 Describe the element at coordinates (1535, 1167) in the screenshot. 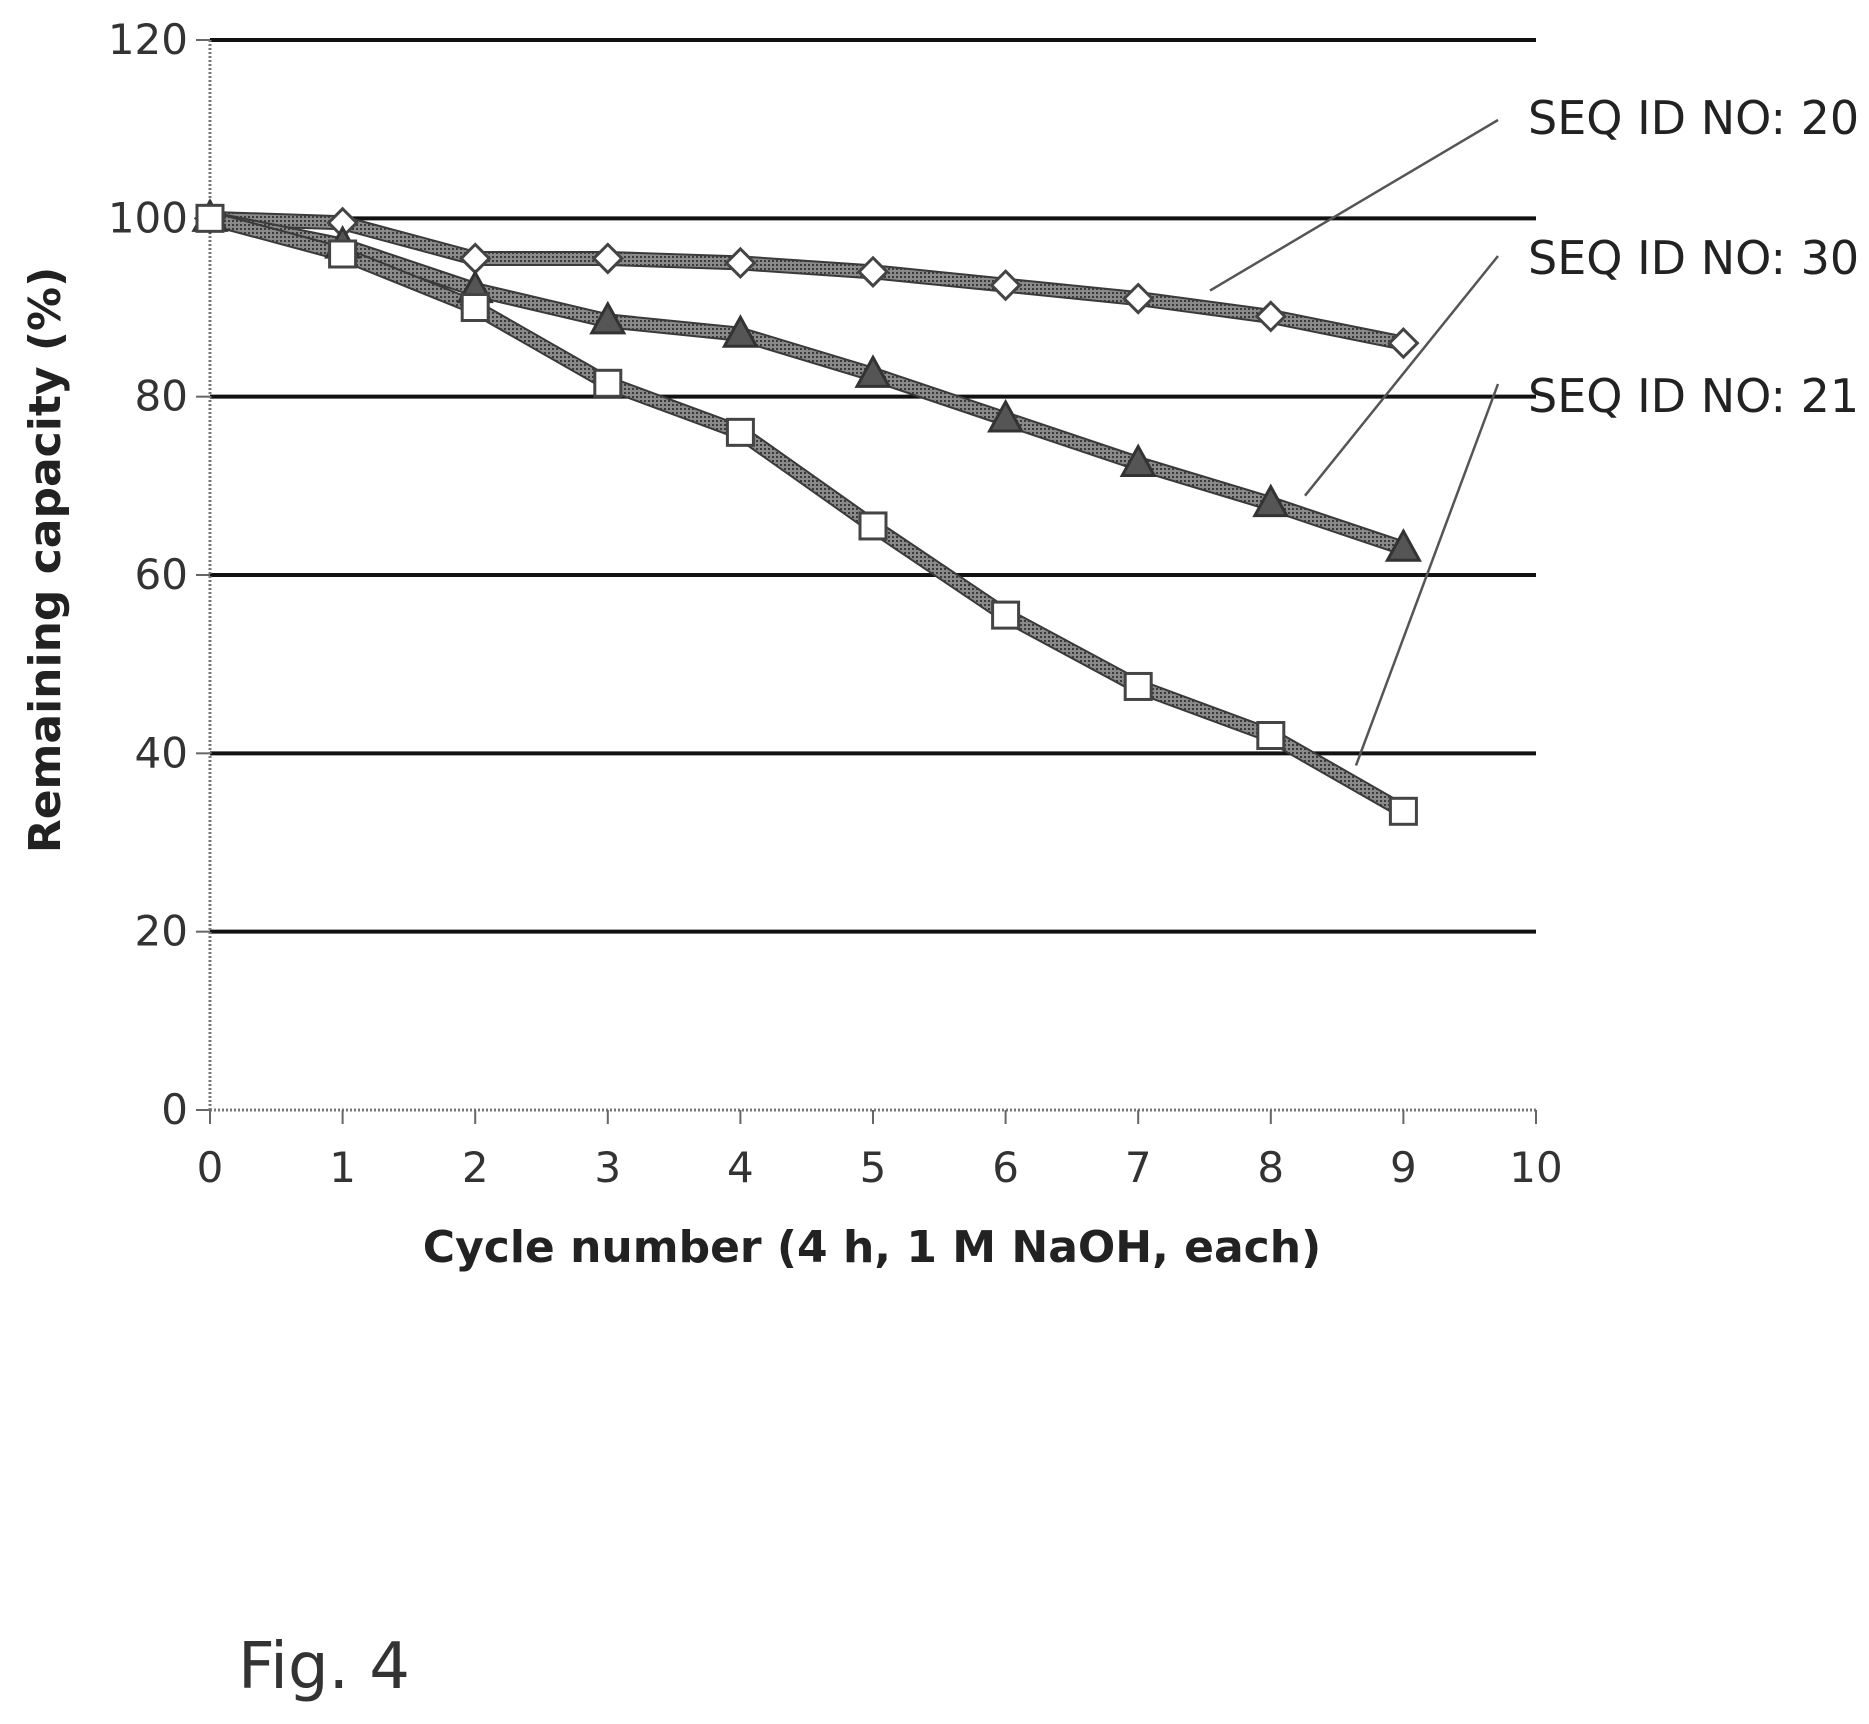

I see `x-tick-label-10: 10` at that location.